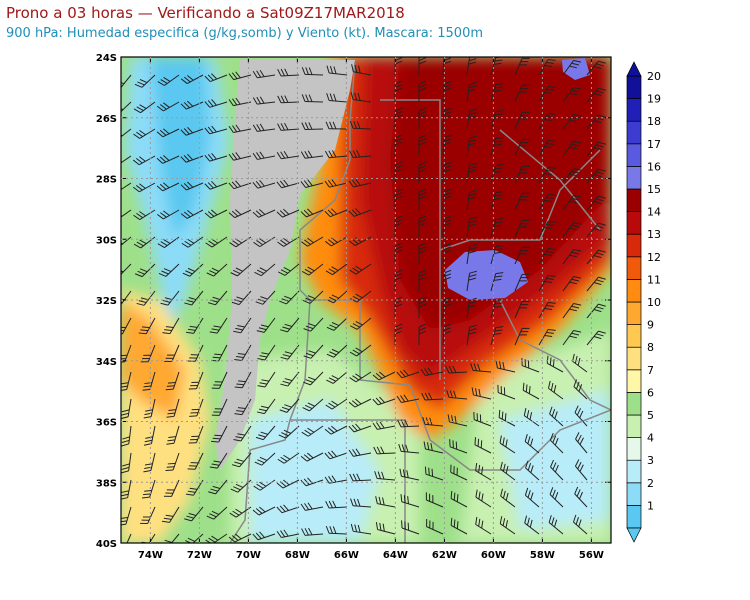 Image resolution: width=750 pixels, height=600 pixels. What do you see at coordinates (297, 555) in the screenshot?
I see `lon-label: 68W` at bounding box center [297, 555].